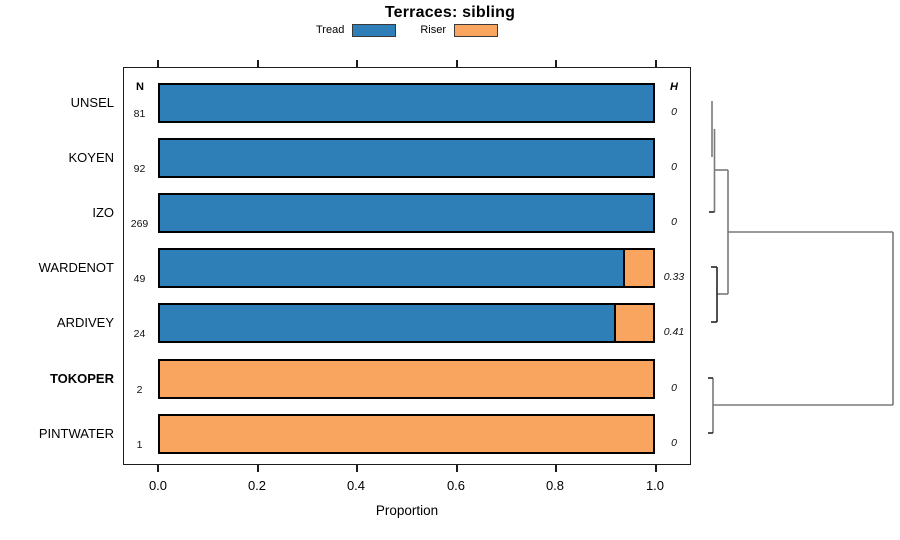 The height and width of the screenshot is (540, 900). What do you see at coordinates (456, 485) in the screenshot?
I see `x-tick-label: 0.6` at bounding box center [456, 485].